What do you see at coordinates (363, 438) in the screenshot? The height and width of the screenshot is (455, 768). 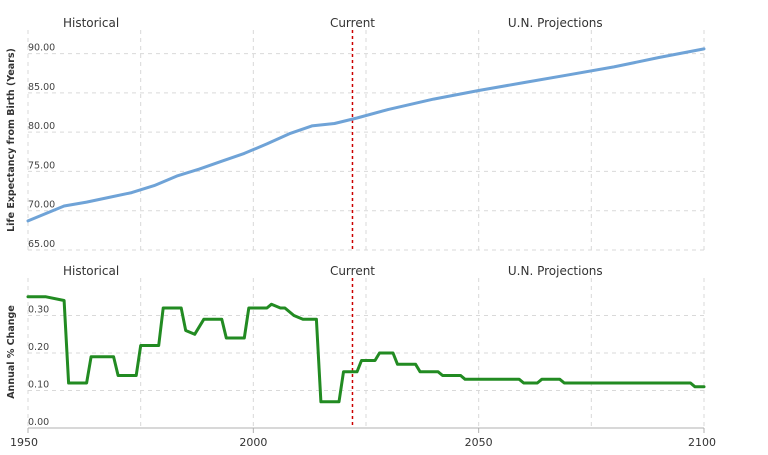 I see `shared-x-axis: 1950 2000 2050 2100` at bounding box center [363, 438].